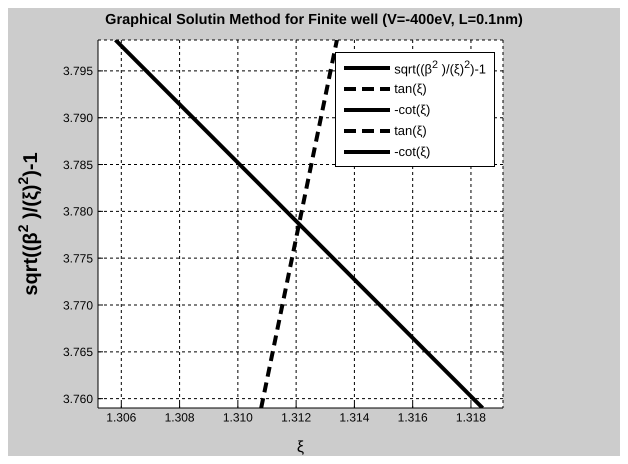 The height and width of the screenshot is (464, 628). What do you see at coordinates (78, 399) in the screenshot?
I see `y-tick-label: 3.760` at bounding box center [78, 399].